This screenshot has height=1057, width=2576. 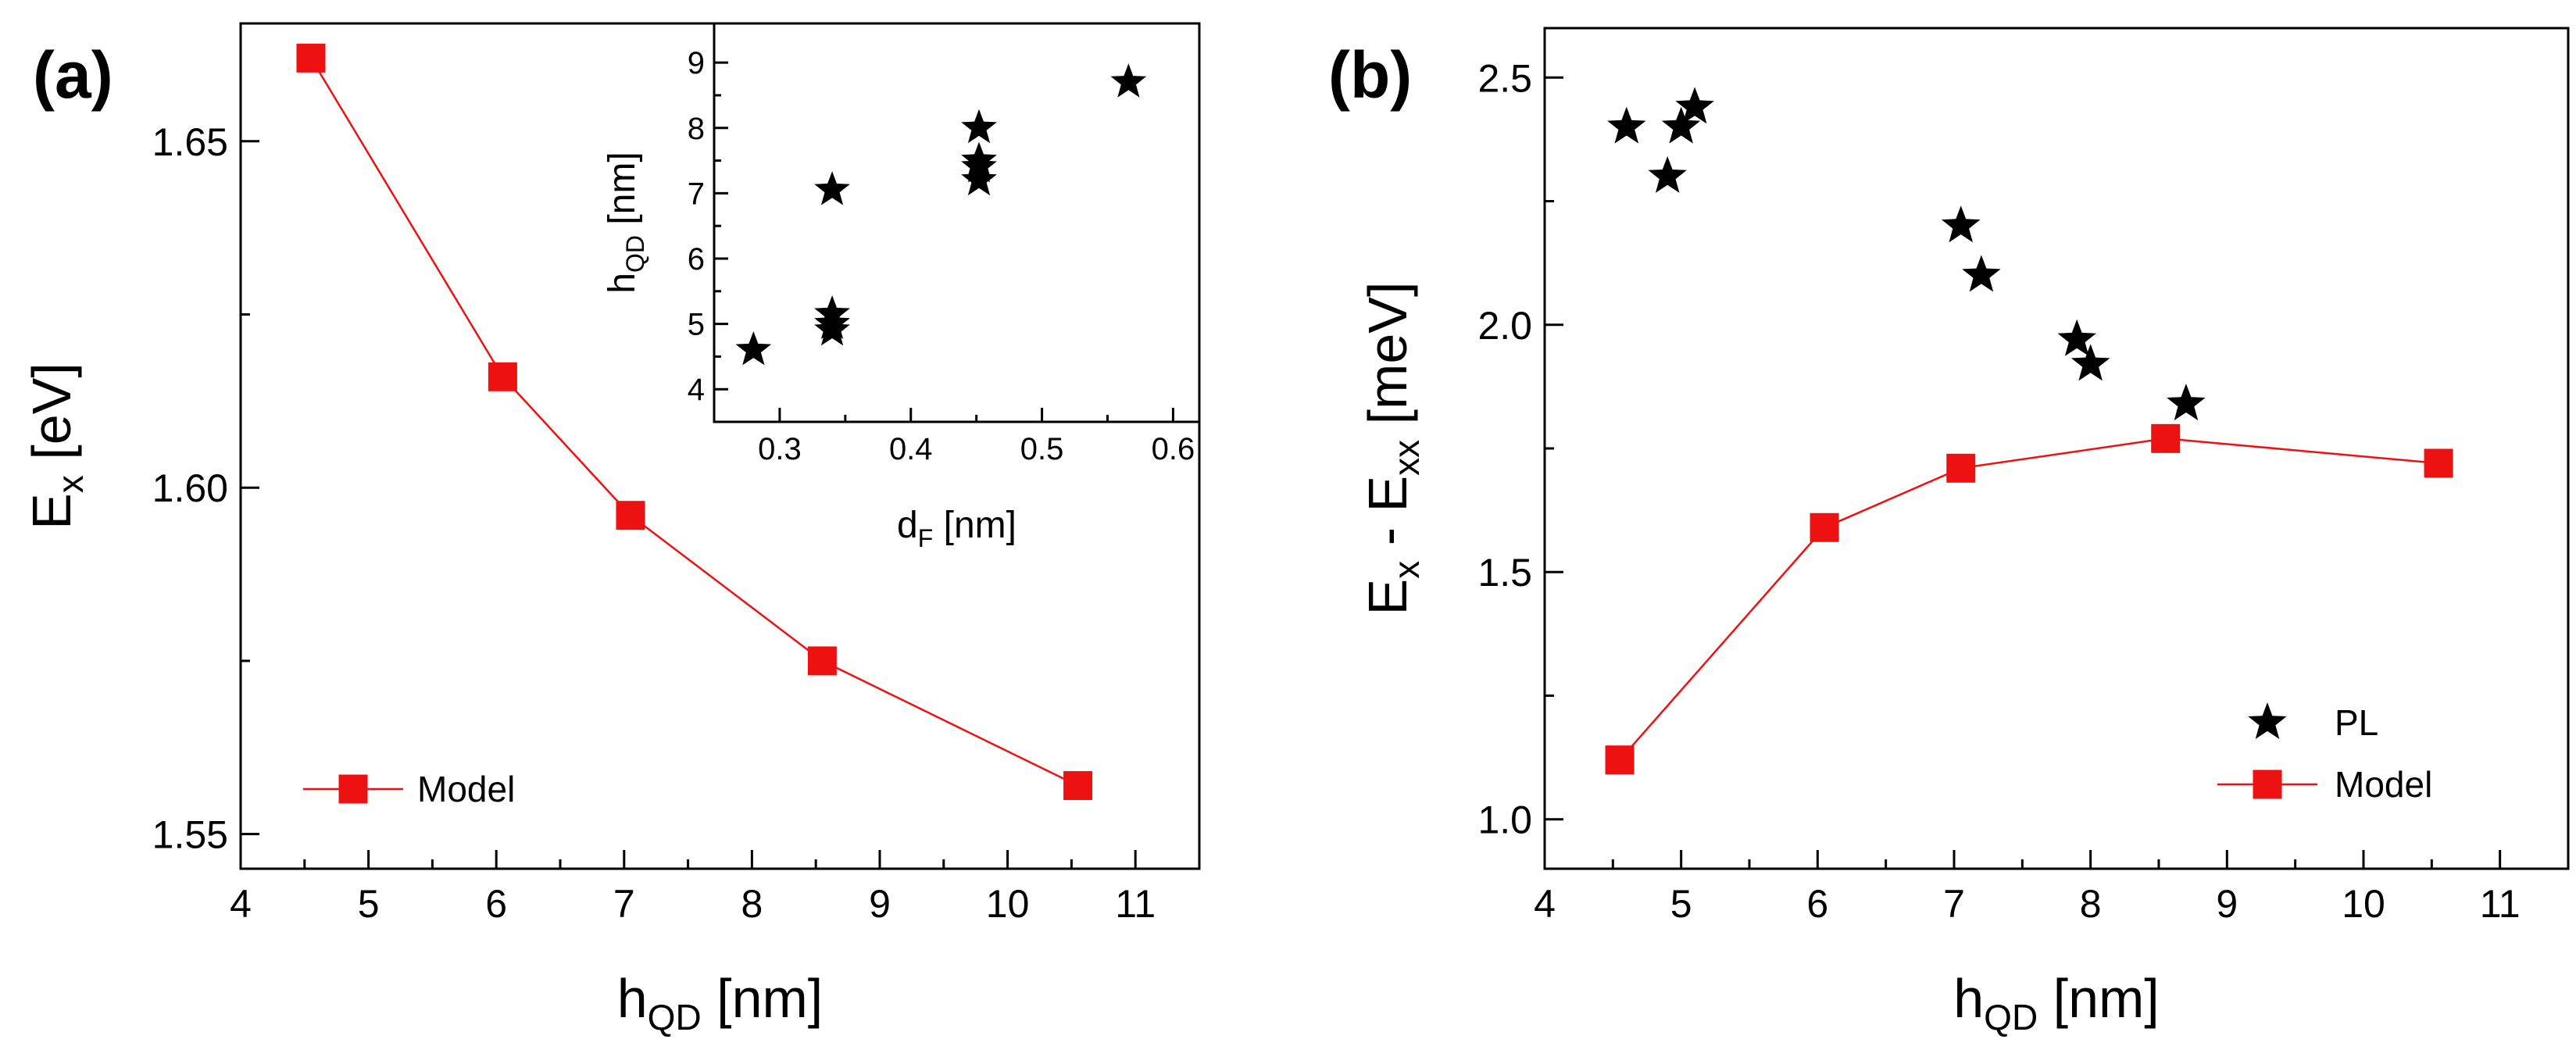 What do you see at coordinates (696, 63) in the screenshot?
I see `inset-ytick-label: 9` at bounding box center [696, 63].